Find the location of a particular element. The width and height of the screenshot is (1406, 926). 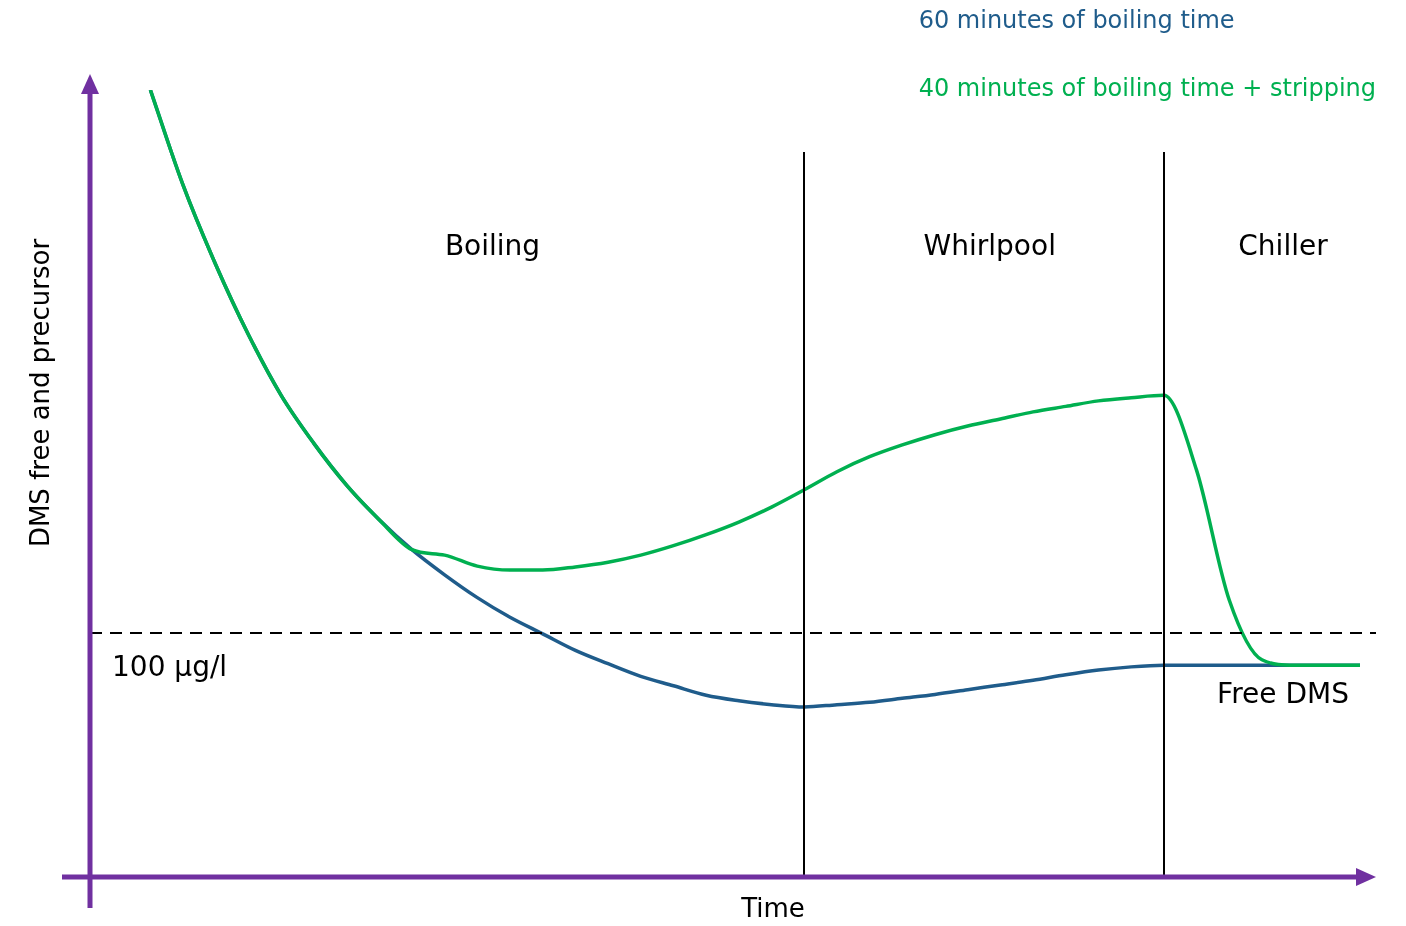

y-axis-title: DMS free and precursor is located at coordinates (40, 393).